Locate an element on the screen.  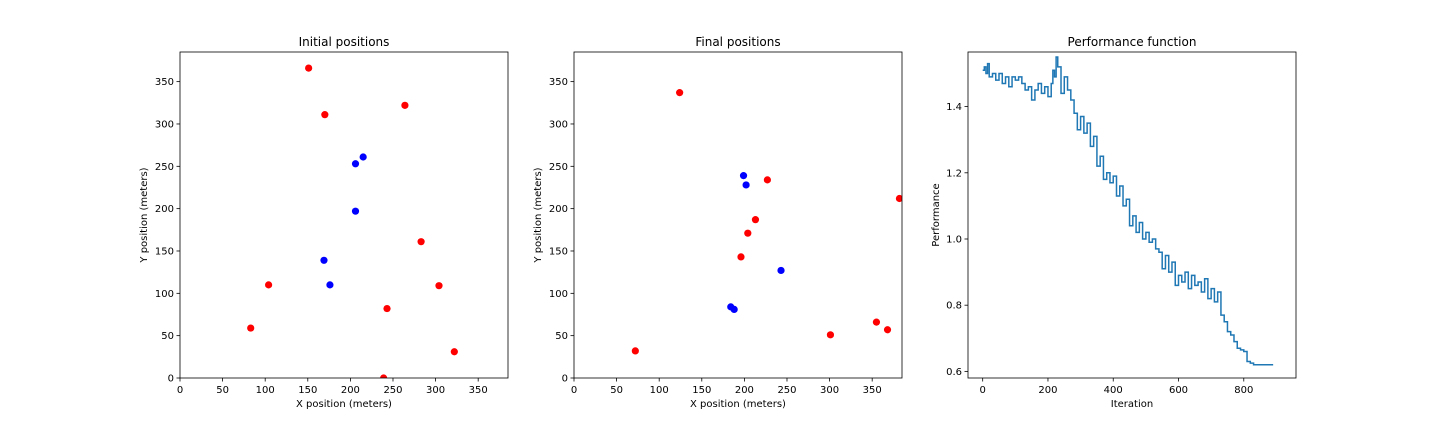
chart-title: Initial positions is located at coordinates (344, 42).